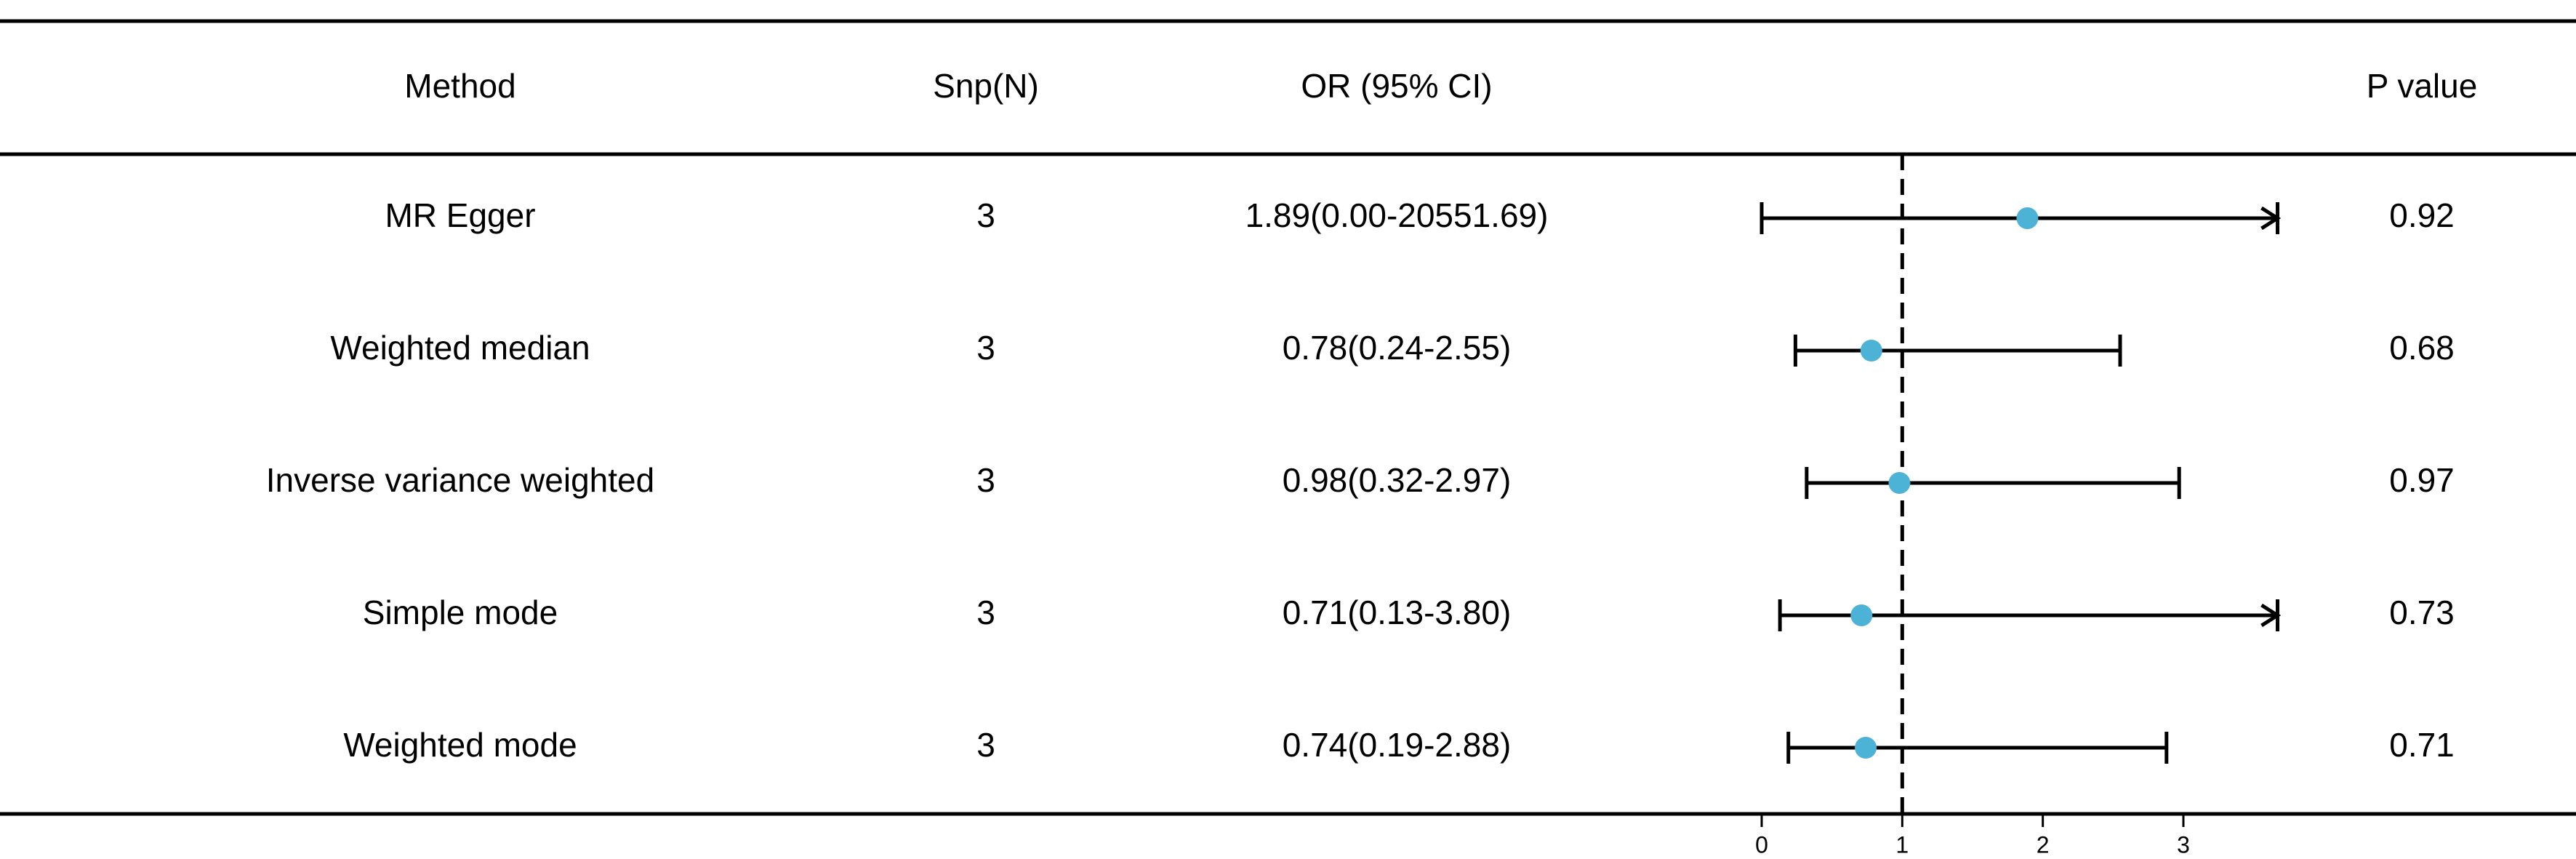 This screenshot has width=2576, height=859. Describe the element at coordinates (1397, 612) in the screenshot. I see `or-ci-label: 0.71(0.13-3.80)` at that location.